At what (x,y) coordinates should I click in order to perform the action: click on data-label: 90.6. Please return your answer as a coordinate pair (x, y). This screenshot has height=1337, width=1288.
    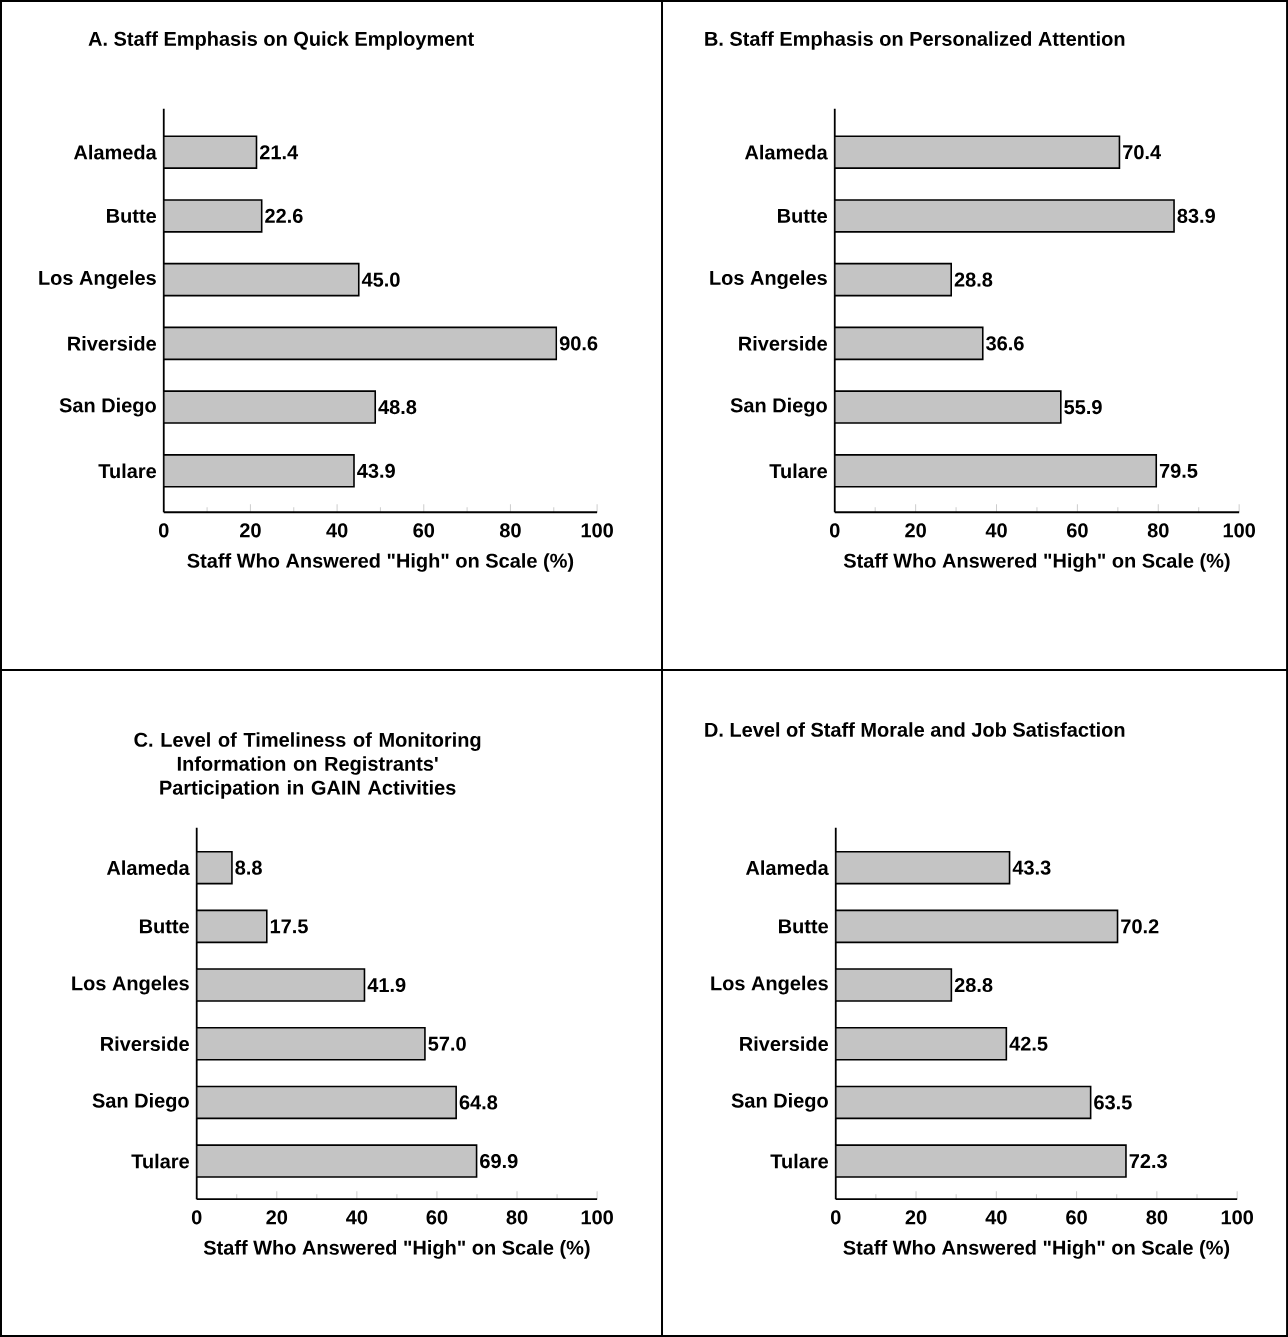
    Looking at the image, I should click on (578, 343).